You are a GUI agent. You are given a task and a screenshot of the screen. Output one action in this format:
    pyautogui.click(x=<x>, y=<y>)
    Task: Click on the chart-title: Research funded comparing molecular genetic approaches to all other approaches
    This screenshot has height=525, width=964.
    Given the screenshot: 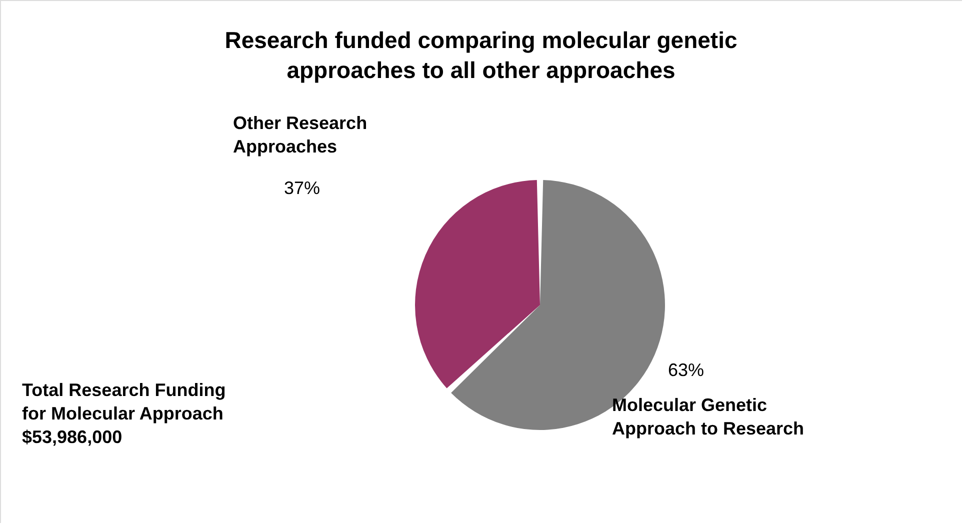 What is the action you would take?
    pyautogui.click(x=481, y=55)
    